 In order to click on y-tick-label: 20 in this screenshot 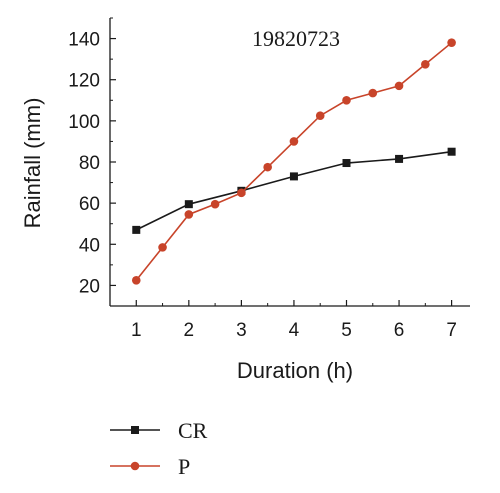, I will do `click(89, 286)`.